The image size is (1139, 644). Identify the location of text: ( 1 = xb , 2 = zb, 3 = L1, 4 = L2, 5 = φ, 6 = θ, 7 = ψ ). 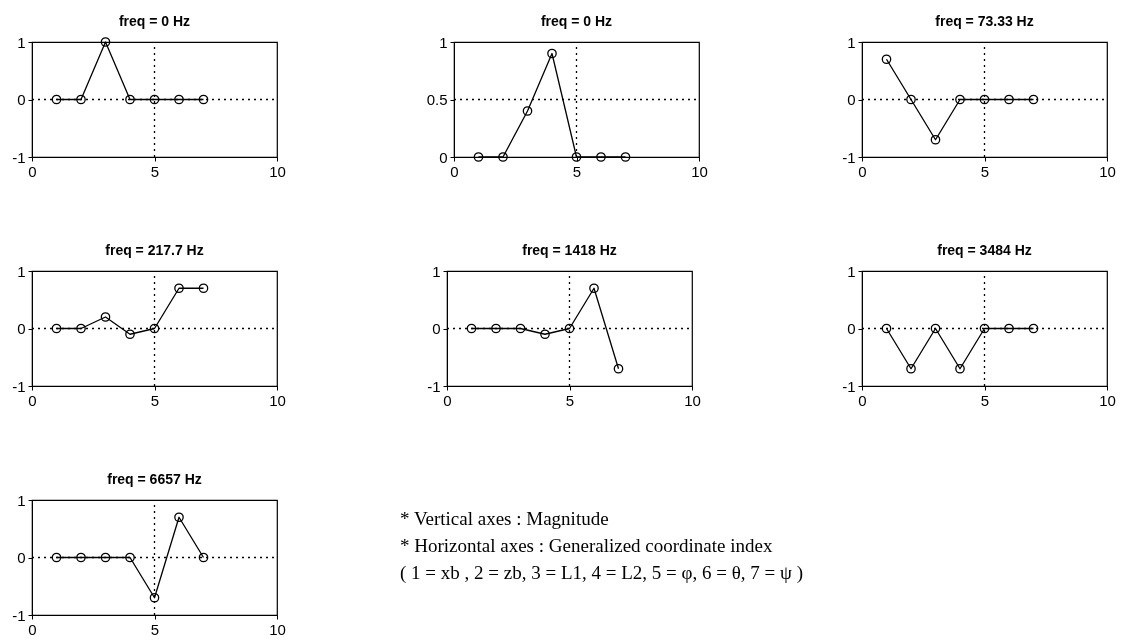
(602, 572).